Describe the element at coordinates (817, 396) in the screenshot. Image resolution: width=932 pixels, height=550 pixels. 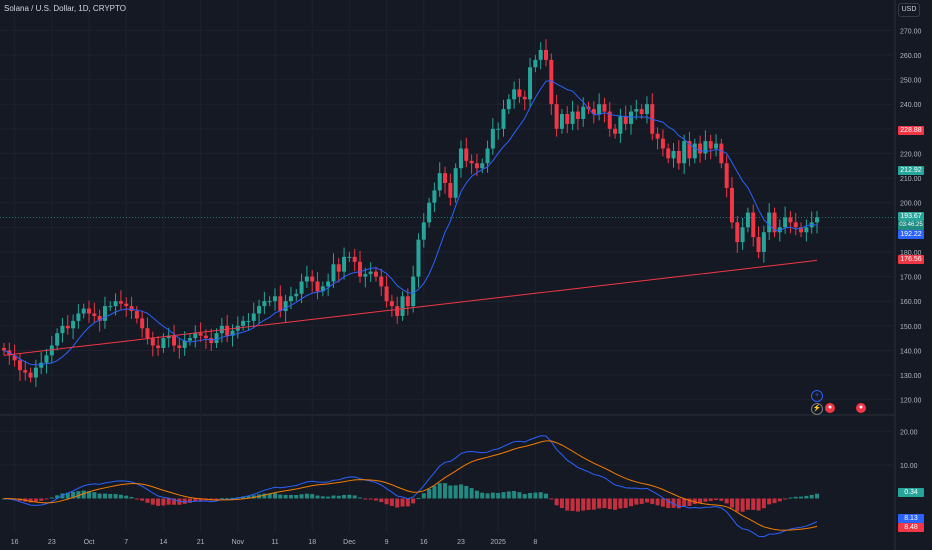
I see `add-alert-icon: +` at that location.